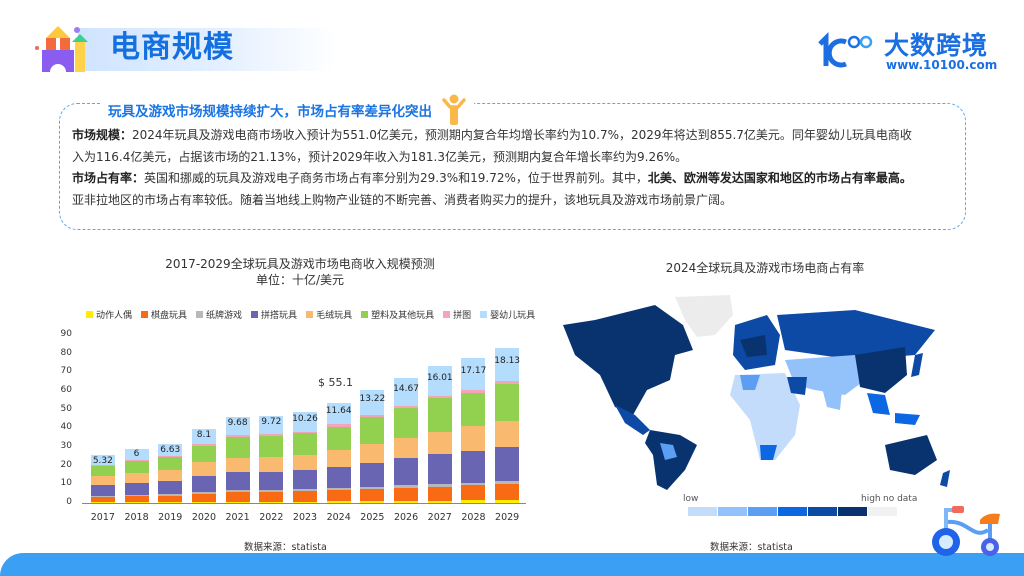 The width and height of the screenshot is (1024, 576). I want to click on x-tick: 2028, so click(473, 517).